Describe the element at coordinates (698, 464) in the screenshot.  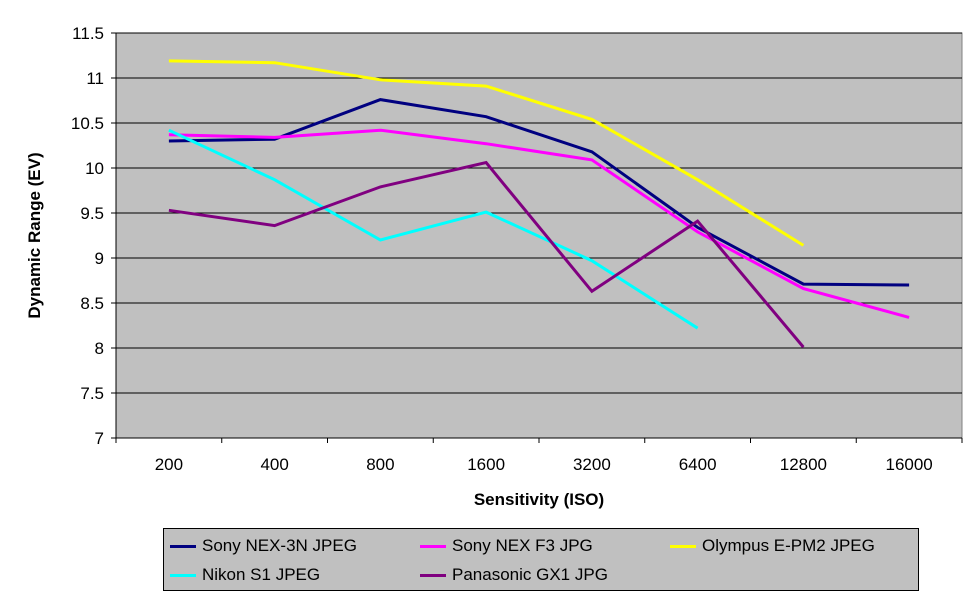
I see `x-tick-label: 6400` at that location.